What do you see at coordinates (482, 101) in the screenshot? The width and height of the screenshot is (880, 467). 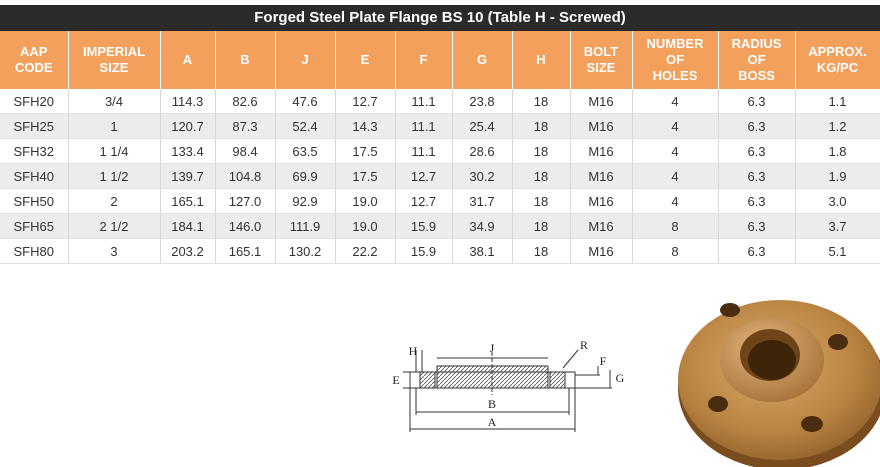 I see `table-cell: 23.8` at bounding box center [482, 101].